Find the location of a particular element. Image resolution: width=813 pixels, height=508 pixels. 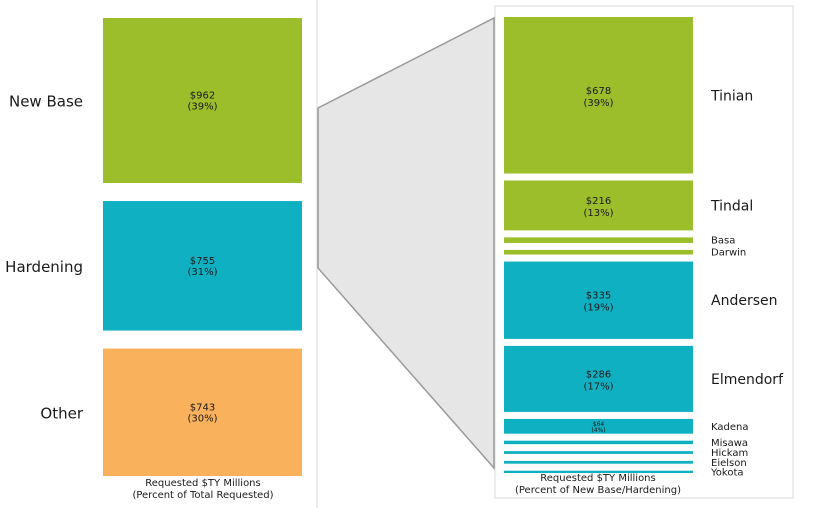

right-value-label-andersen: $335 is located at coordinates (598, 296).